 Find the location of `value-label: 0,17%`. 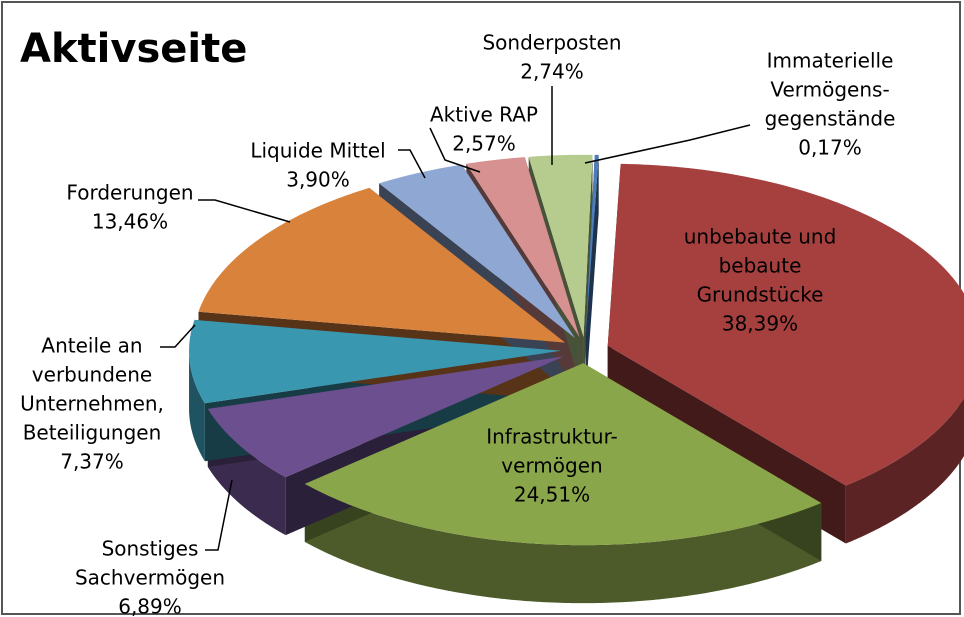

value-label: 0,17% is located at coordinates (830, 148).